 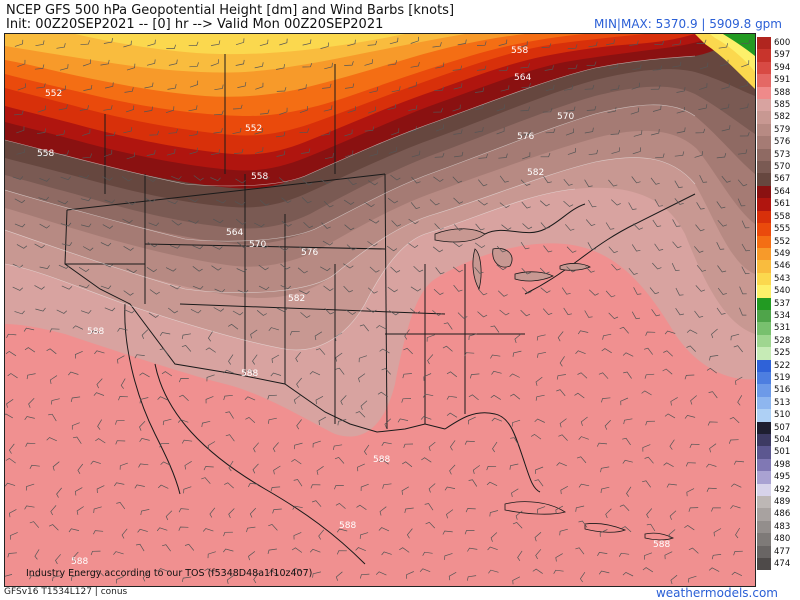 I want to click on colorbar-entry: 540, so click(x=777, y=291).